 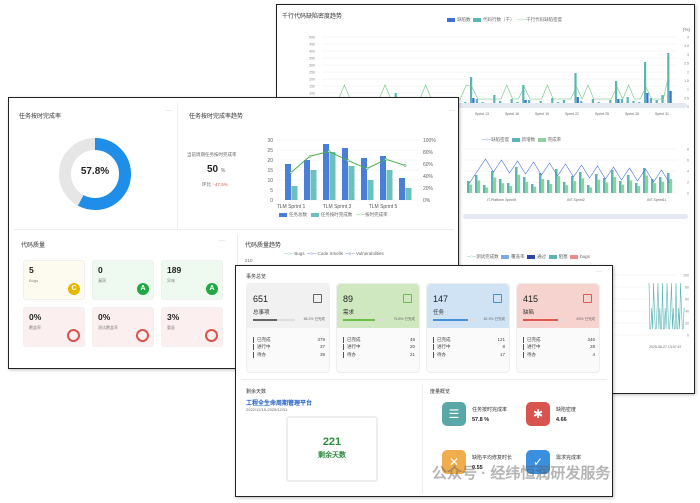 What do you see at coordinates (102, 280) in the screenshot?
I see `quality-label: 漏洞` at bounding box center [102, 280].